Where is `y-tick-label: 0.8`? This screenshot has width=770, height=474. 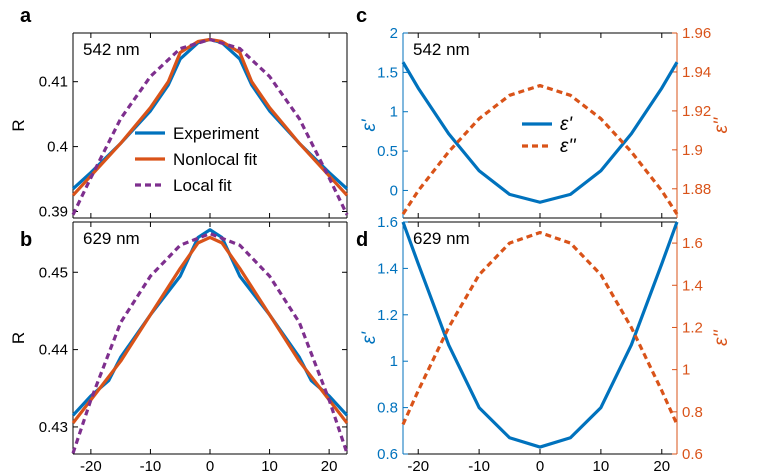
y-tick-label: 0.8 is located at coordinates (387, 408).